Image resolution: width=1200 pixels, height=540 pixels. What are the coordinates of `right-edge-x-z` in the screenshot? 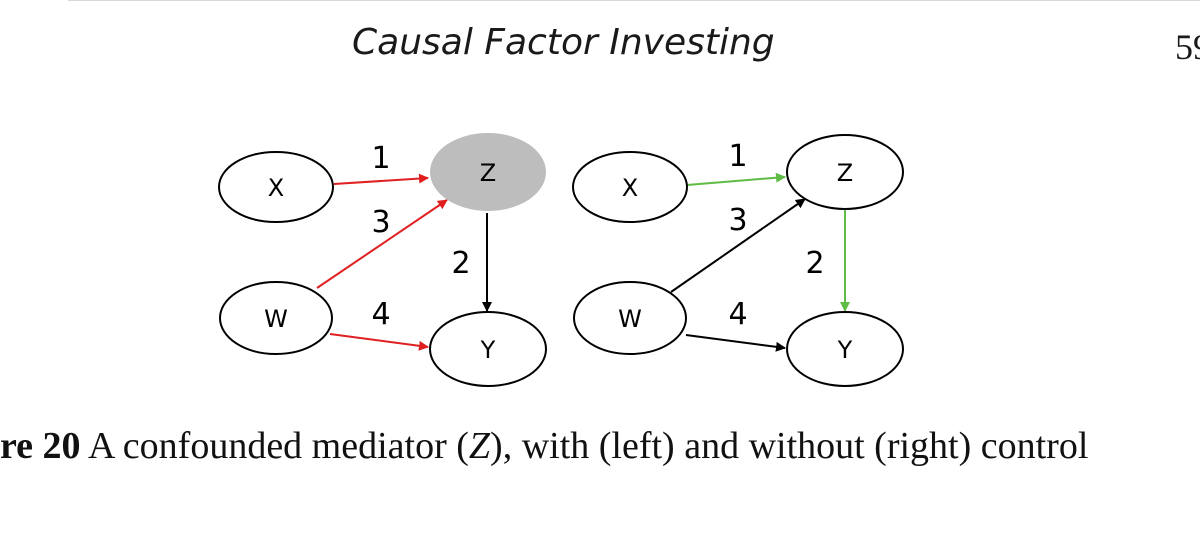 It's located at (736, 179).